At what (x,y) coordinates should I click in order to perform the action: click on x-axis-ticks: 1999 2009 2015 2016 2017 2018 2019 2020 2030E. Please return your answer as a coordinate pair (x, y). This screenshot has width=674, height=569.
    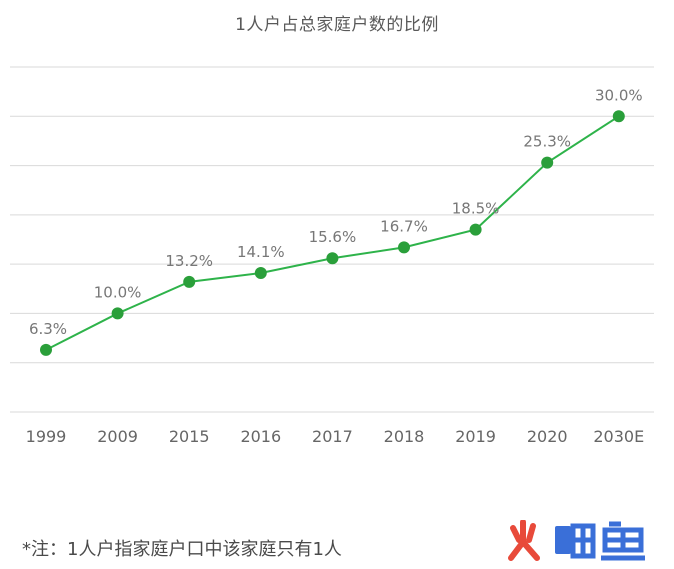
    Looking at the image, I should click on (335, 436).